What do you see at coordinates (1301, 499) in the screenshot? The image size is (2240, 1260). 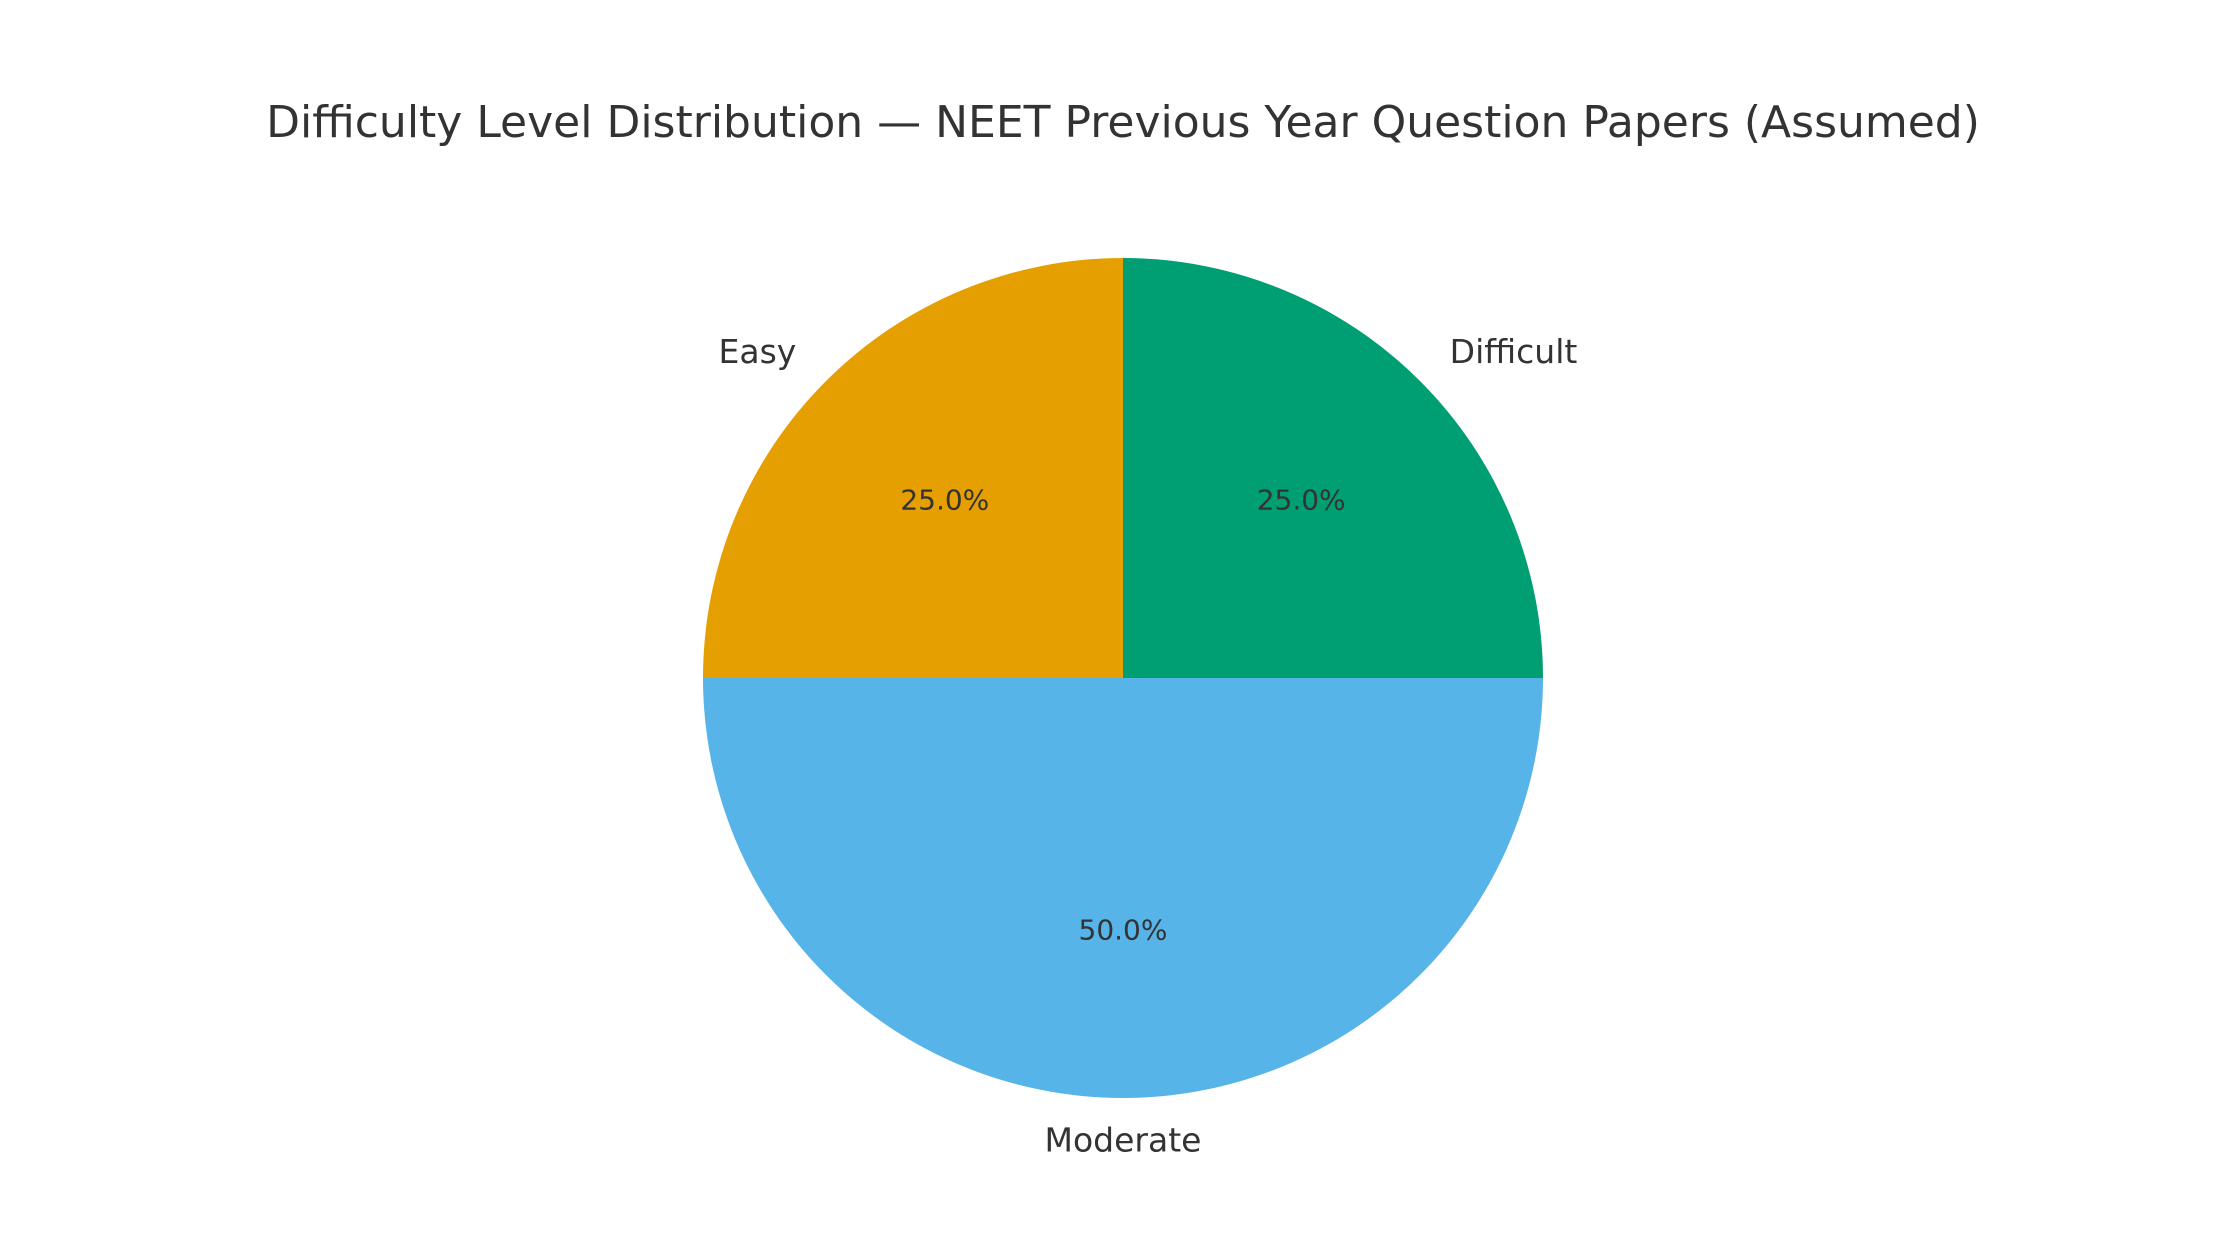 I see `slice-pct-label-difficult: 25.0%` at bounding box center [1301, 499].